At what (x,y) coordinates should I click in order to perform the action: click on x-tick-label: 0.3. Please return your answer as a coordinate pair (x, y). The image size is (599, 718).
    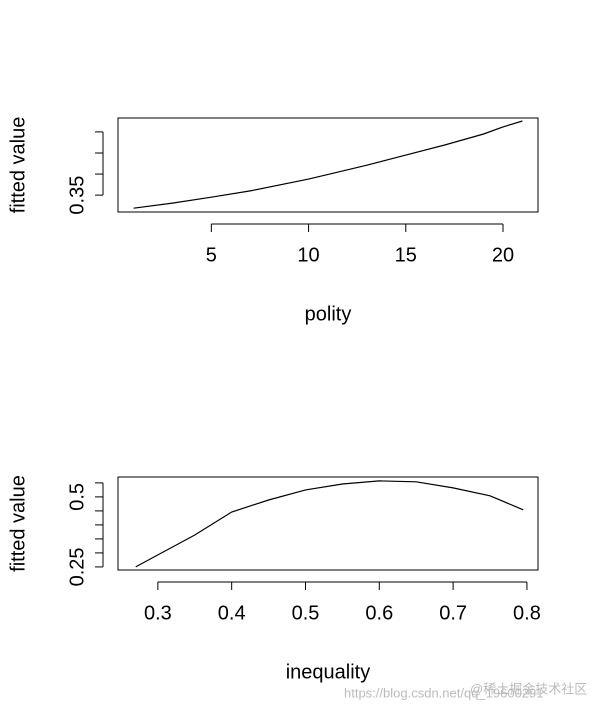
    Looking at the image, I should click on (158, 613).